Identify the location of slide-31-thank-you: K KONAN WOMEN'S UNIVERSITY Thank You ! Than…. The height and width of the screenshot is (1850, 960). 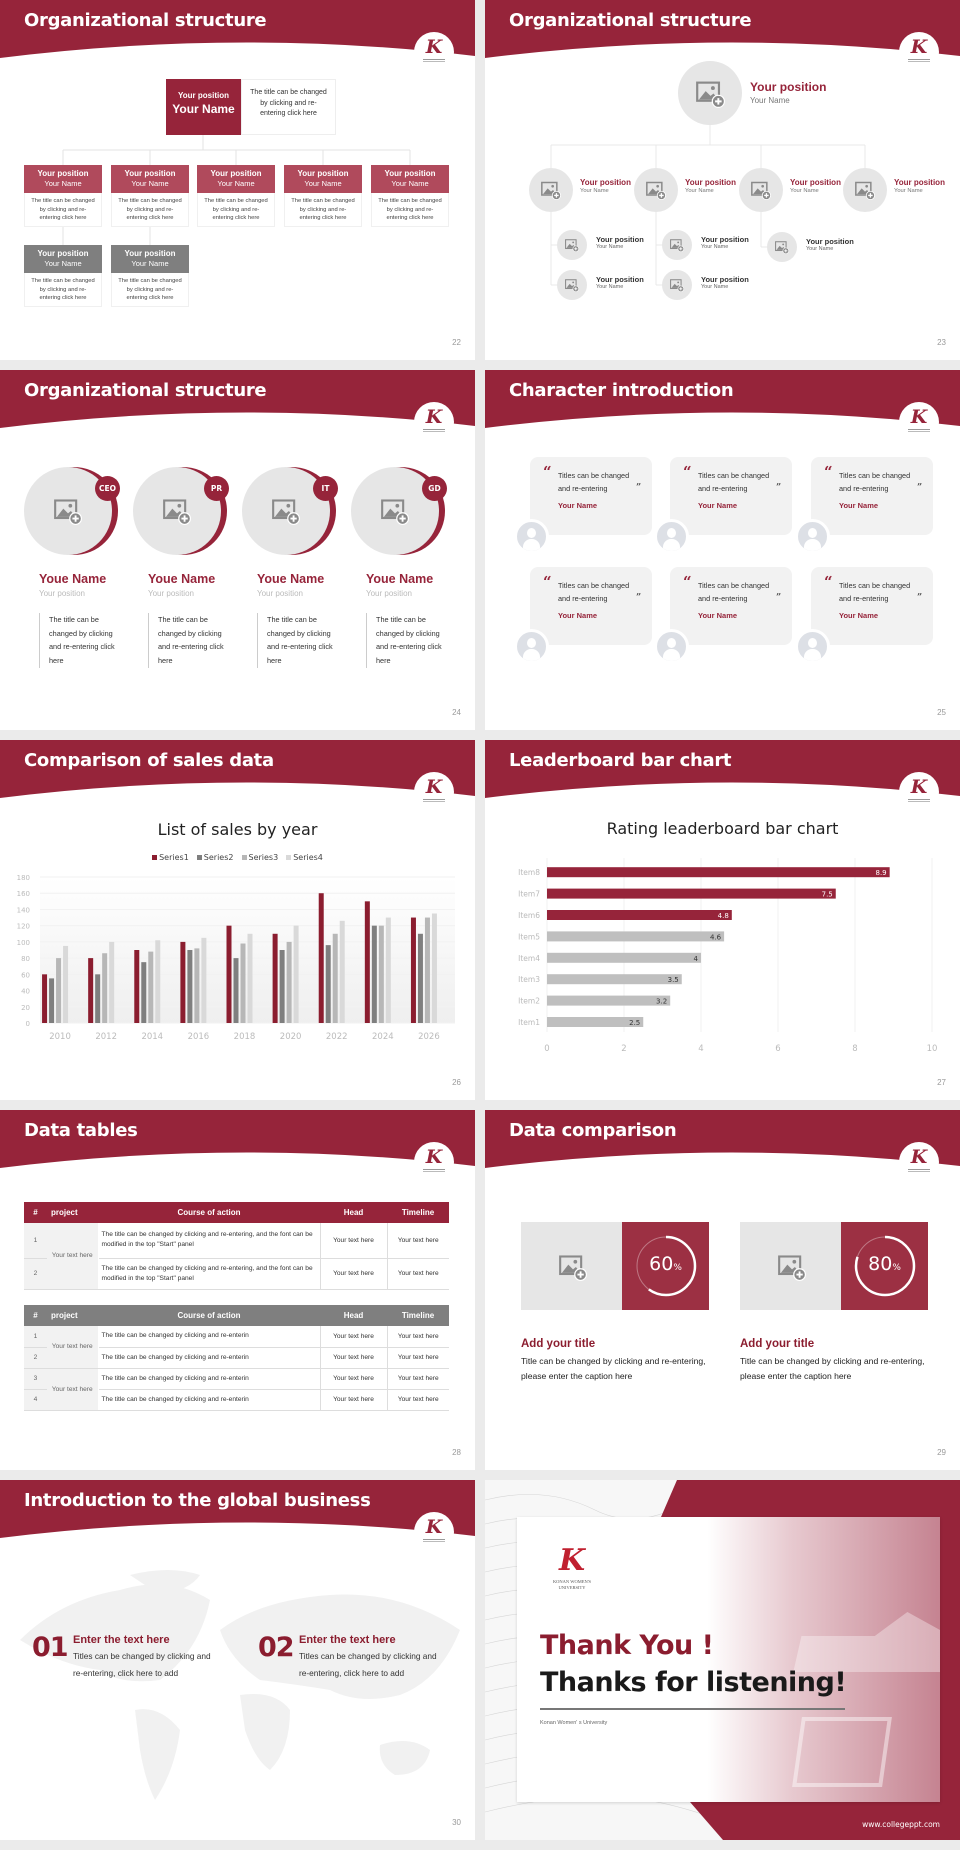
(722, 1660).